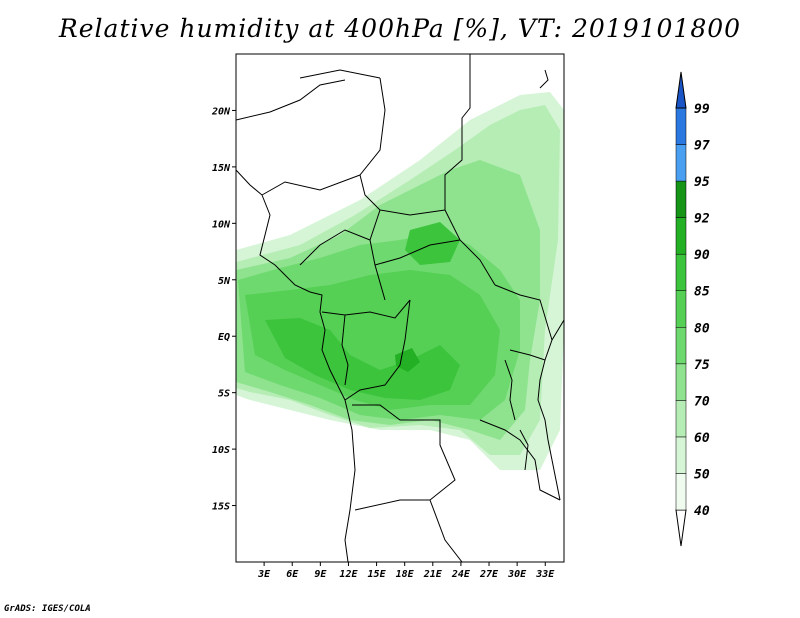 The height and width of the screenshot is (618, 800). What do you see at coordinates (461, 574) in the screenshot?
I see `lon-tick-label: 24E` at bounding box center [461, 574].